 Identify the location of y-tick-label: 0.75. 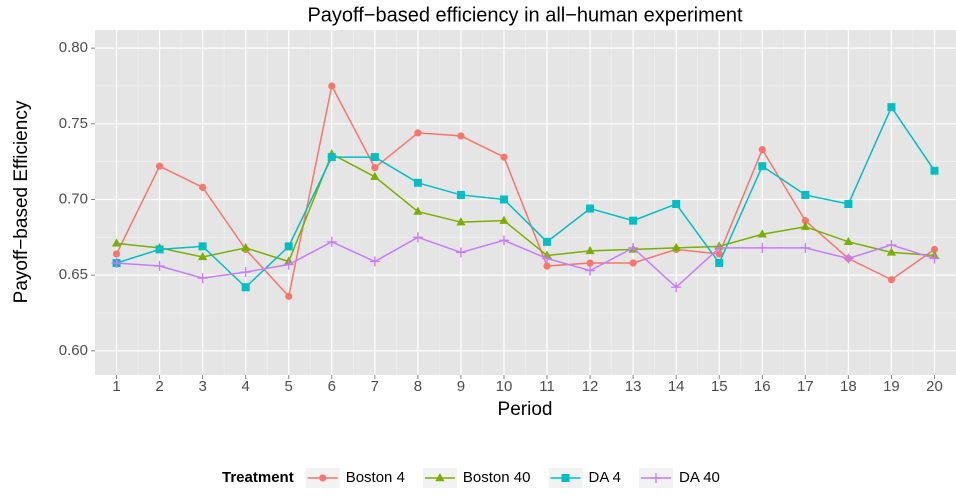
(73, 123).